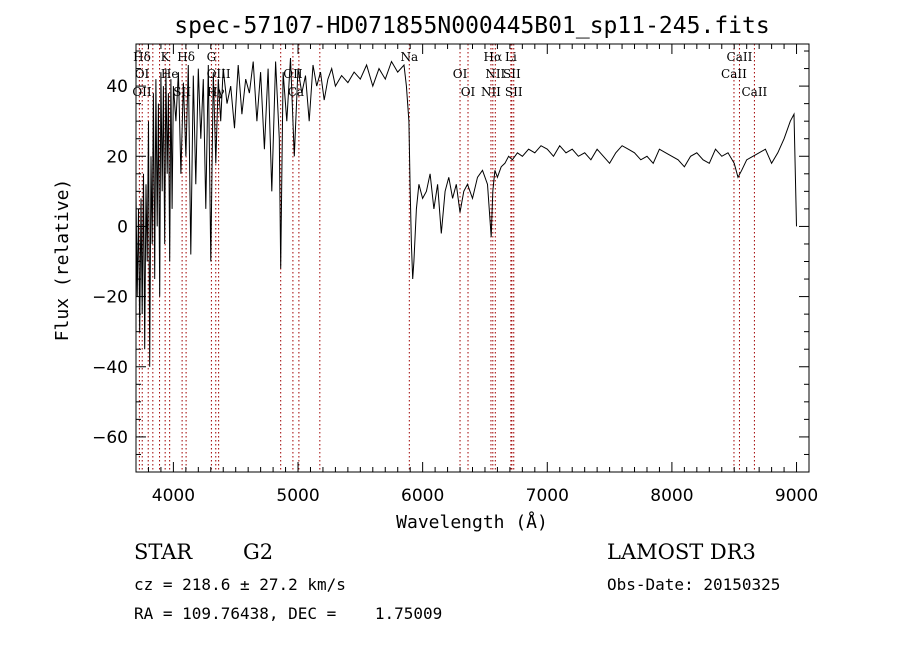  I want to click on line-label: Na, so click(409, 57).